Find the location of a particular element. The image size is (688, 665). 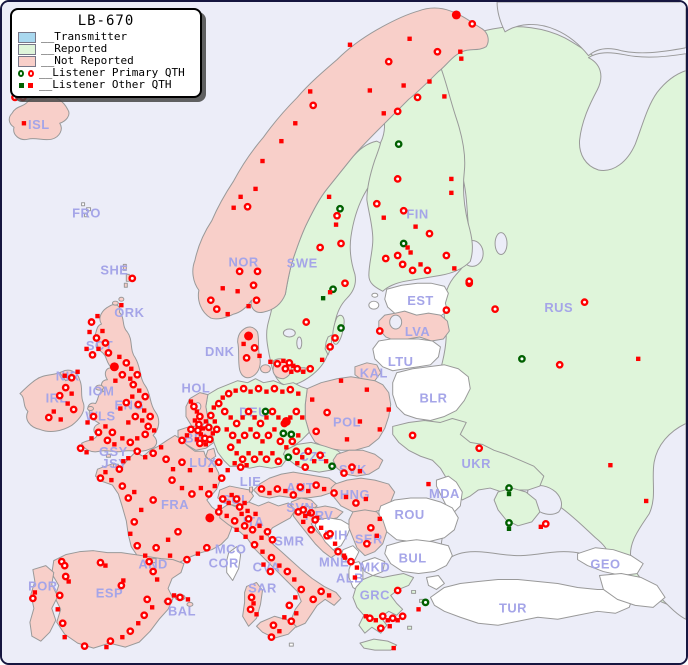

country-denmark is located at coordinates (249, 352).